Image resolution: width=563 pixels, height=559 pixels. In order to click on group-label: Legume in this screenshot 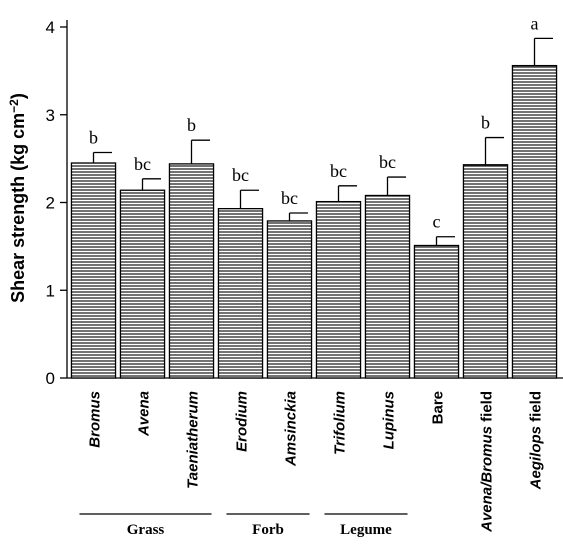, I will do `click(366, 530)`.